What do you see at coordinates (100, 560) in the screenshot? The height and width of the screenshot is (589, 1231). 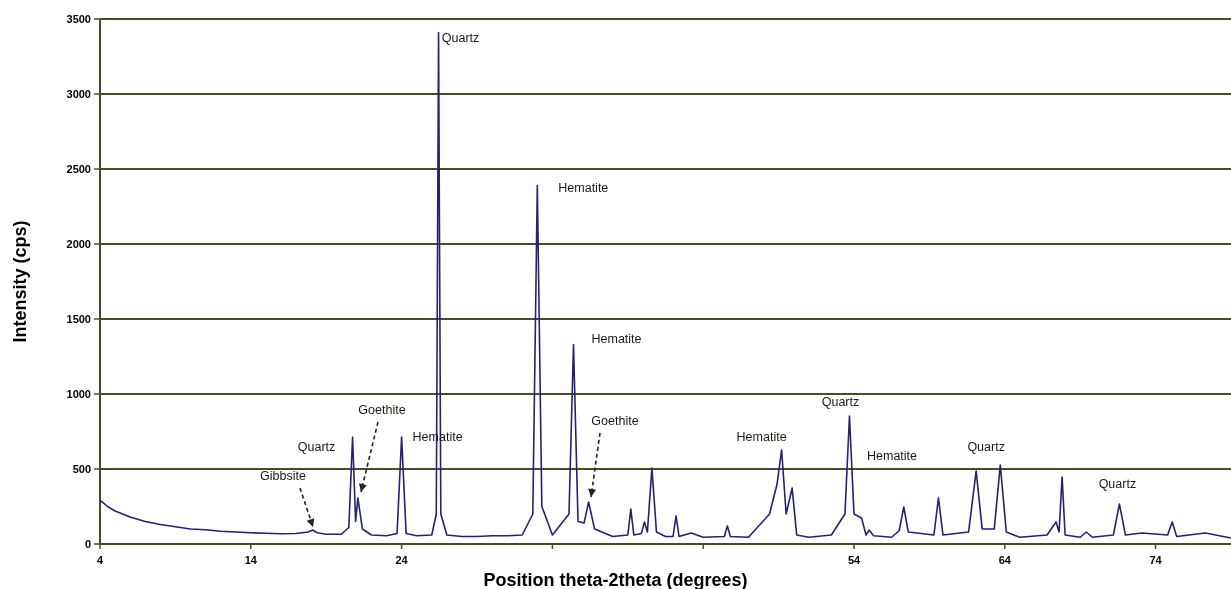 I see `x-tick-label: 4` at bounding box center [100, 560].